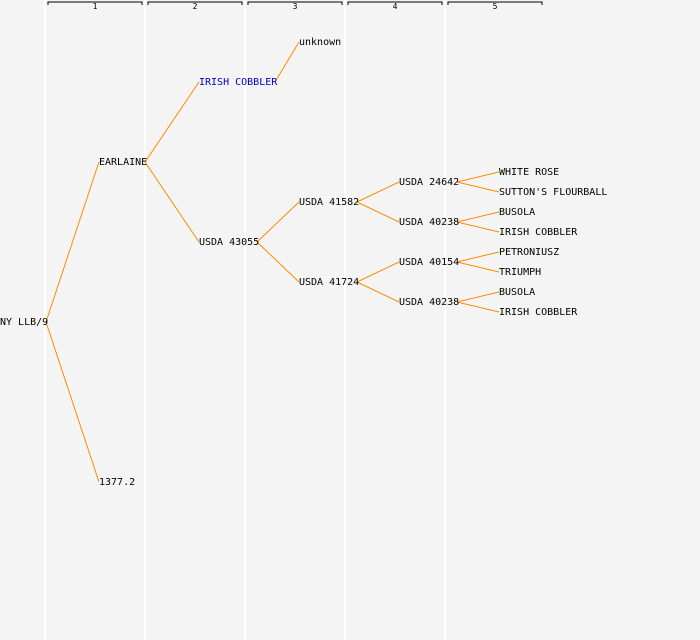 This screenshot has width=700, height=640. What do you see at coordinates (429, 262) in the screenshot?
I see `pedigree-node-n10: USDA 40154` at bounding box center [429, 262].